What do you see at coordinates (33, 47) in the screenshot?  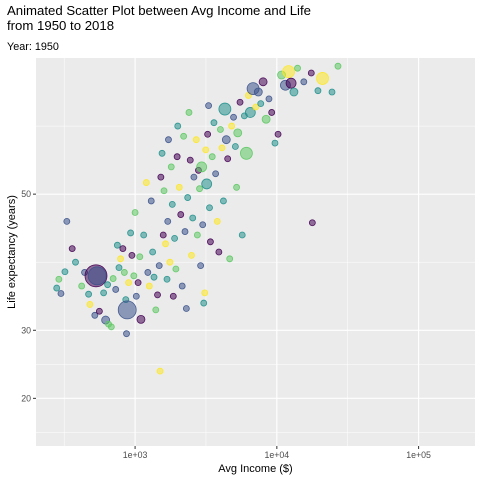 I see `chart-subtitle: Year: 1950` at bounding box center [33, 47].